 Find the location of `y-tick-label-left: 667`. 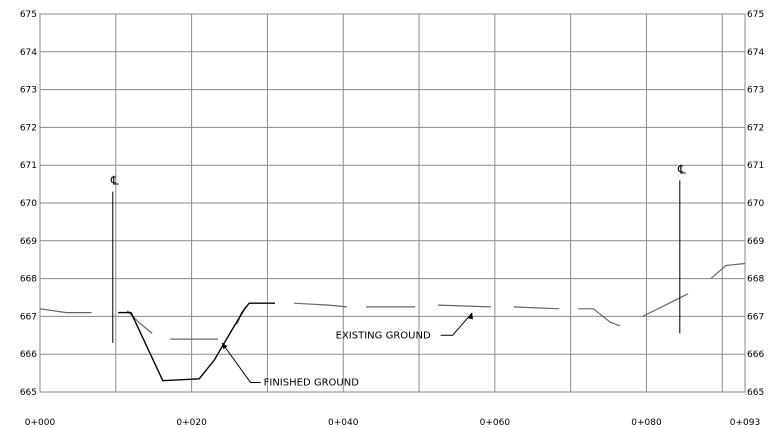

y-tick-label-left: 667 is located at coordinates (28, 317).